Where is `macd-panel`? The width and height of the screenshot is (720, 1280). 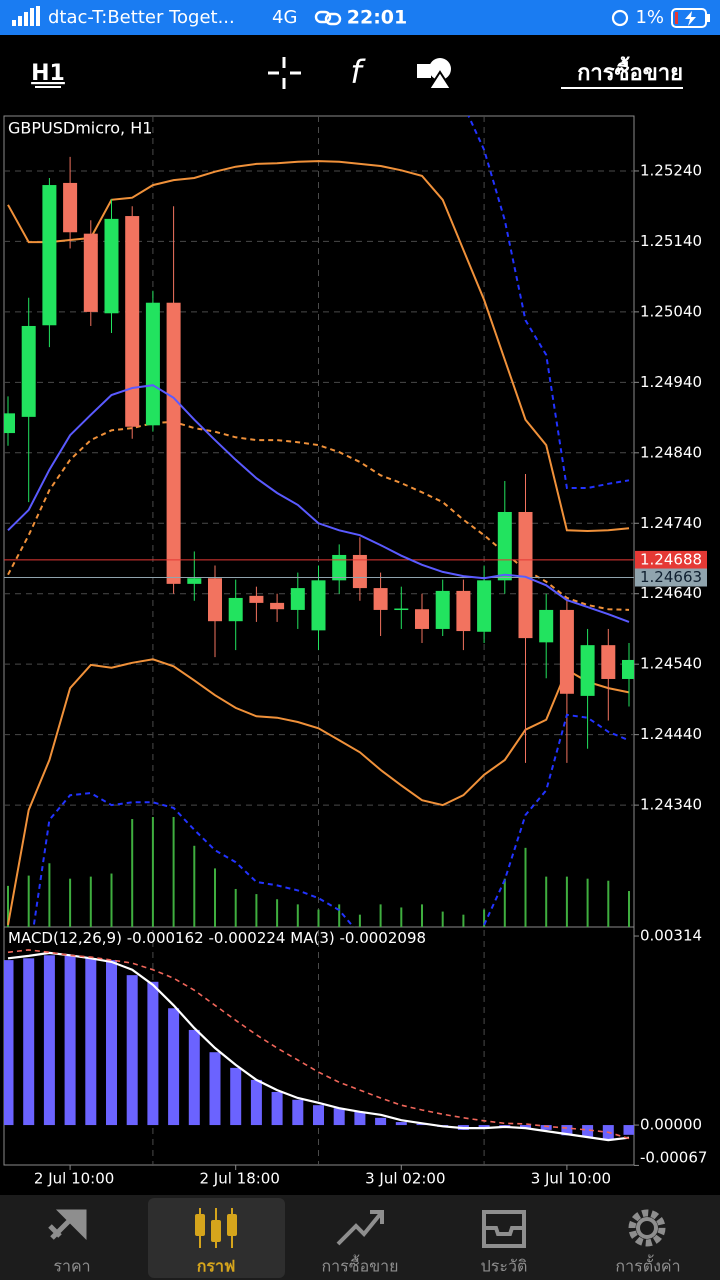 macd-panel is located at coordinates (319, 1045).